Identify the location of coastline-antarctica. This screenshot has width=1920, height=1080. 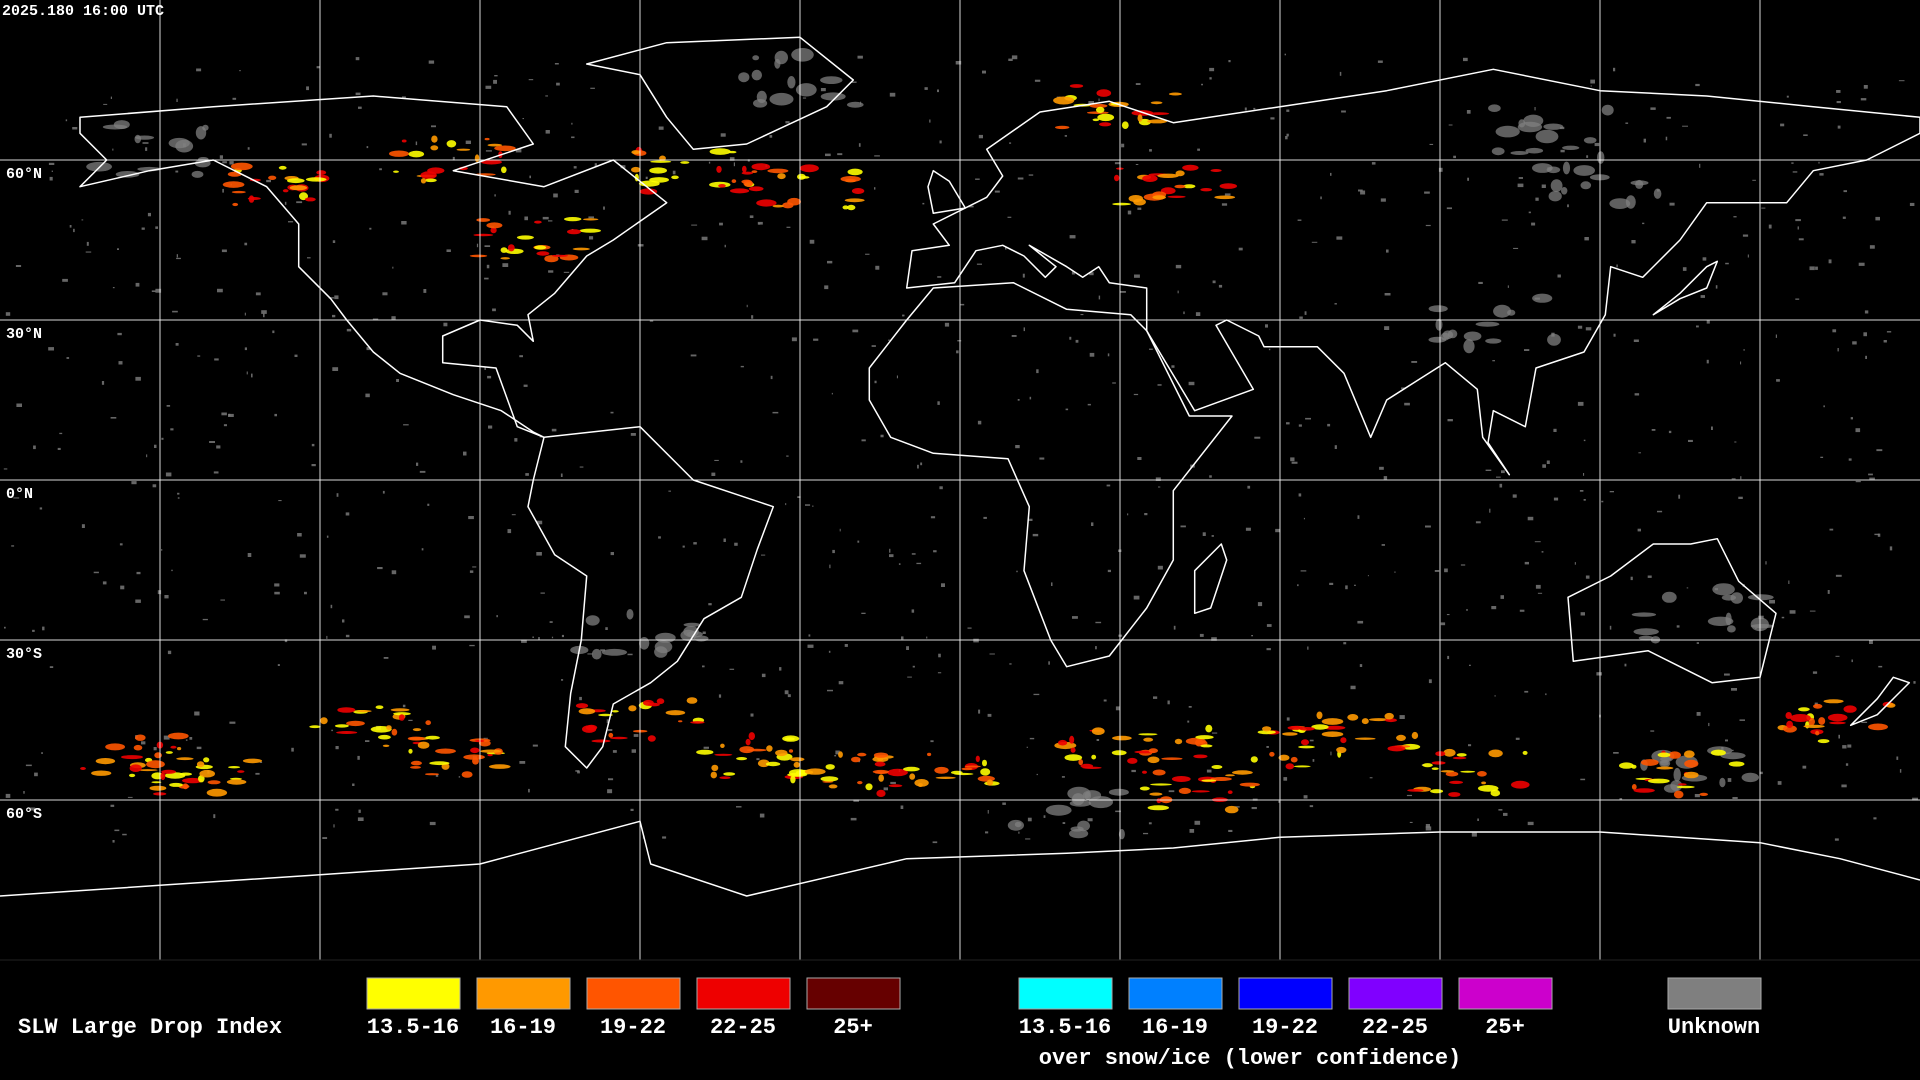
(960, 858).